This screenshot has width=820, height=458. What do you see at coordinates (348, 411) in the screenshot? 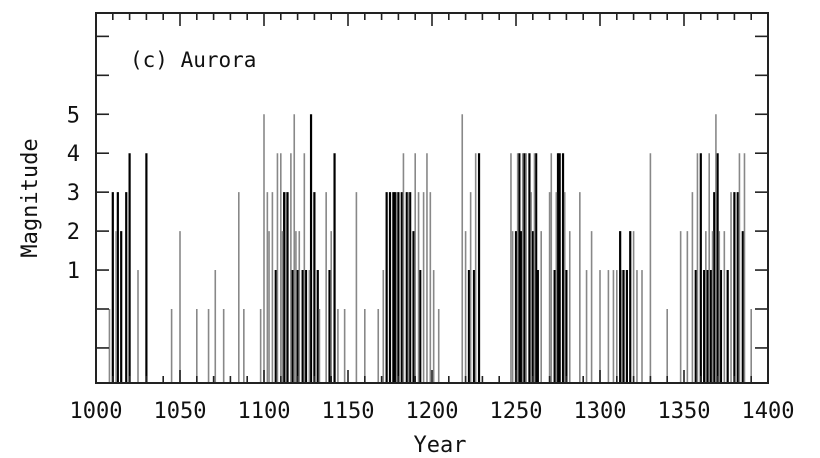
I see `x-tick-label: 1150` at bounding box center [348, 411].